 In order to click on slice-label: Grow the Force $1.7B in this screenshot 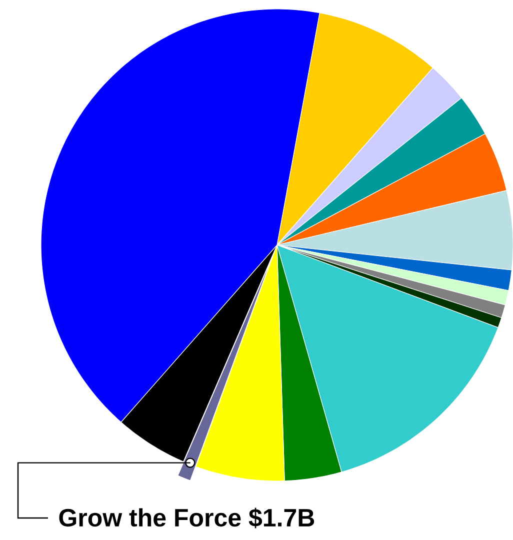, I will do `click(186, 518)`.